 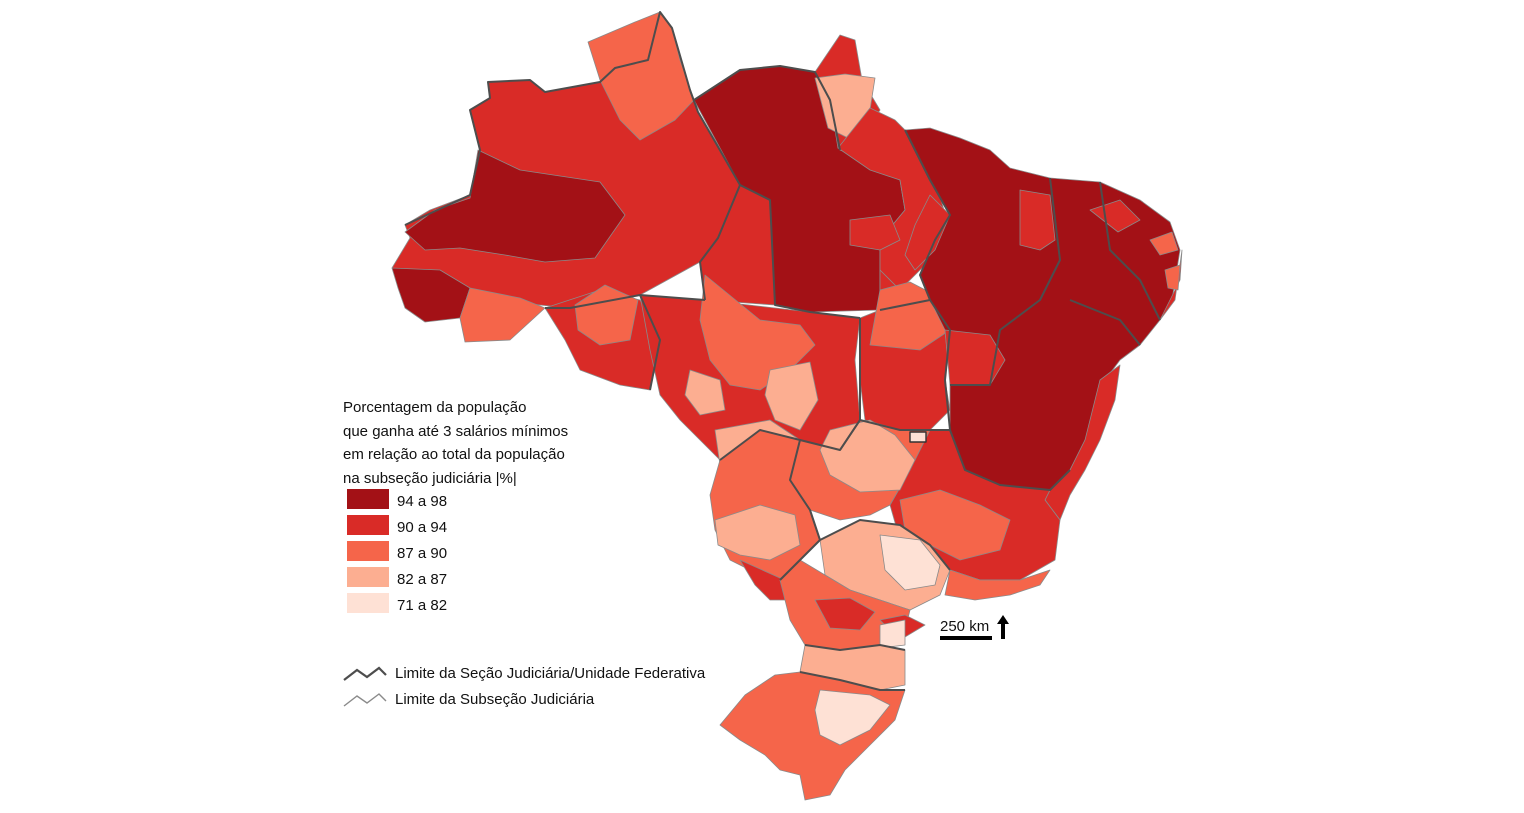 I want to click on north-arrow-icon, so click(x=1003, y=627).